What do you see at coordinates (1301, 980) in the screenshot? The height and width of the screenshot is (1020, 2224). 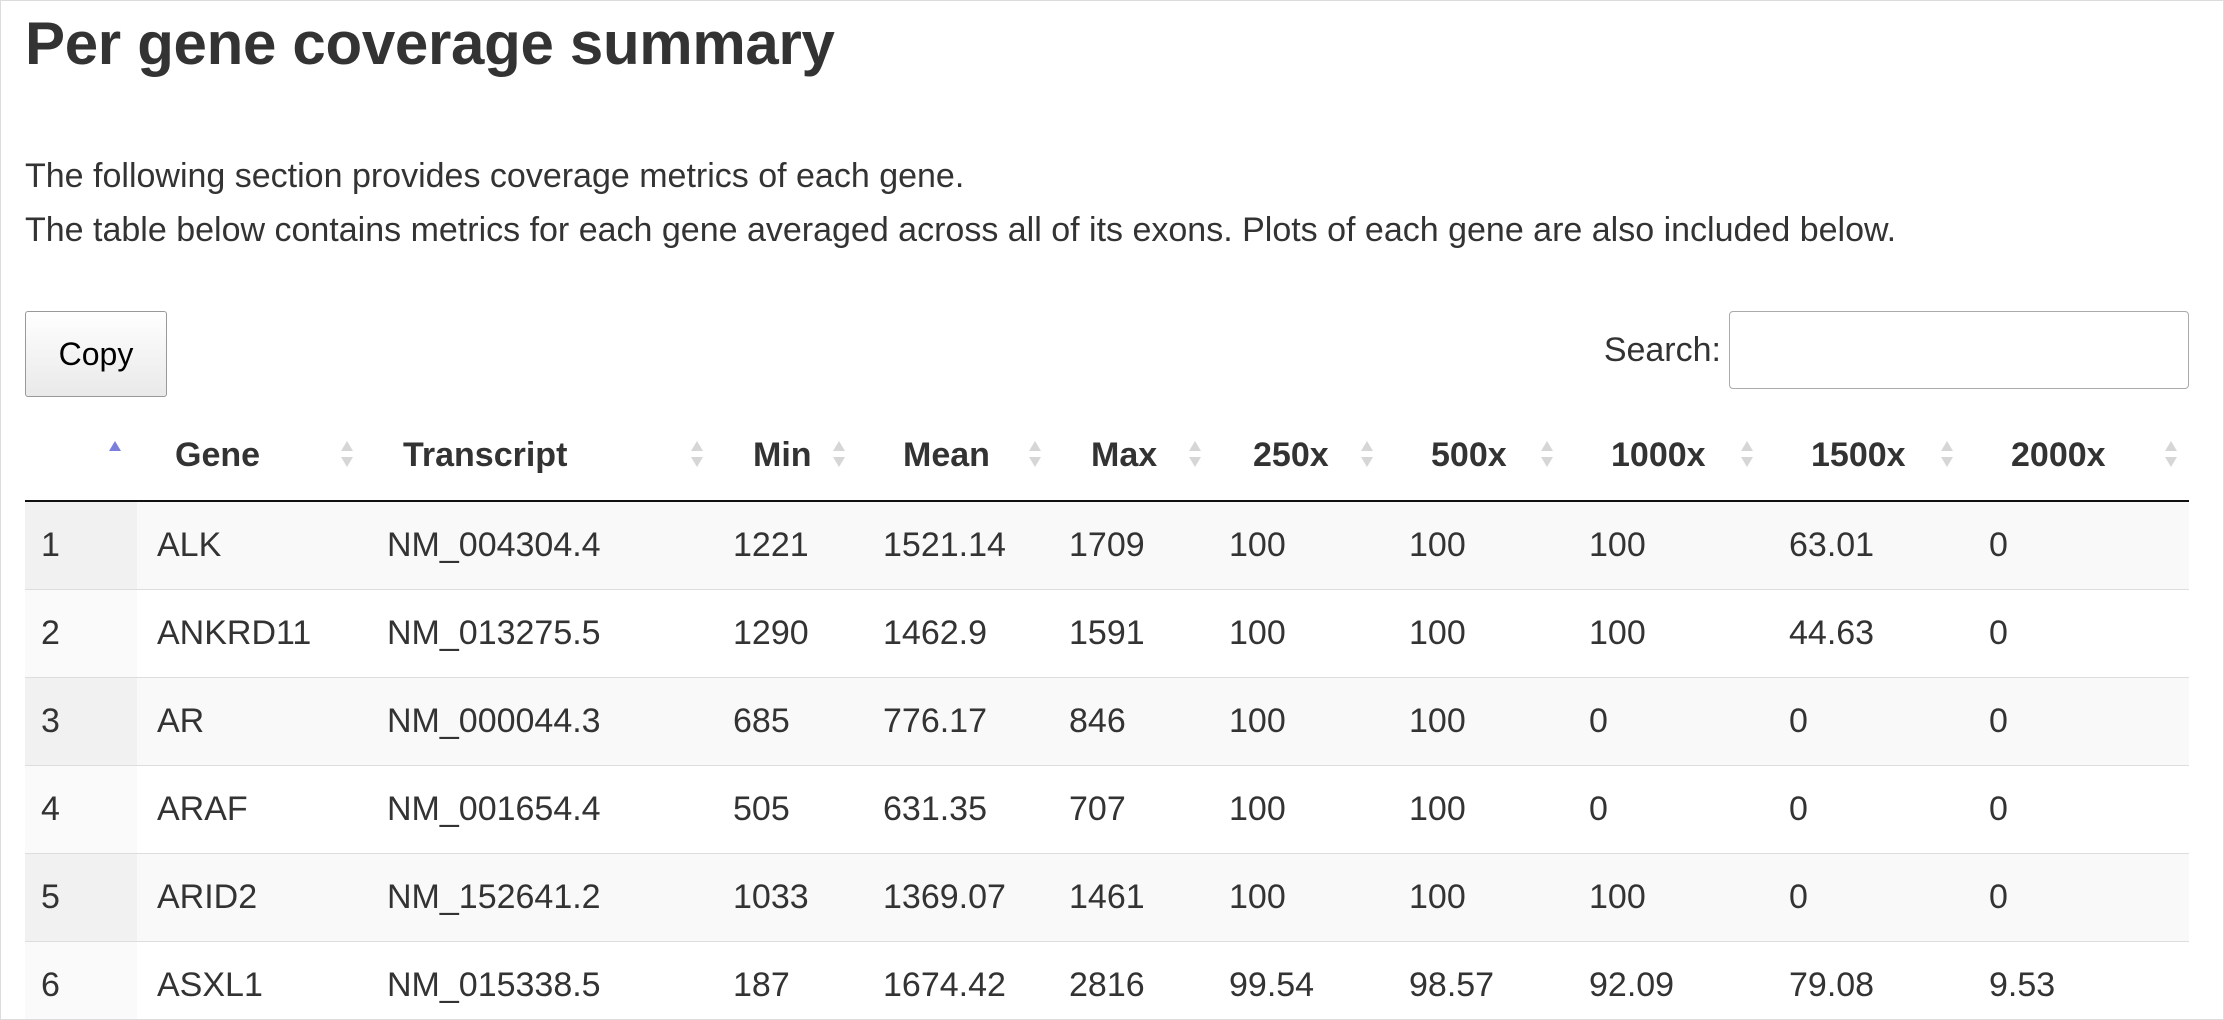 I see `cov-250x-cell: 99.54` at bounding box center [1301, 980].